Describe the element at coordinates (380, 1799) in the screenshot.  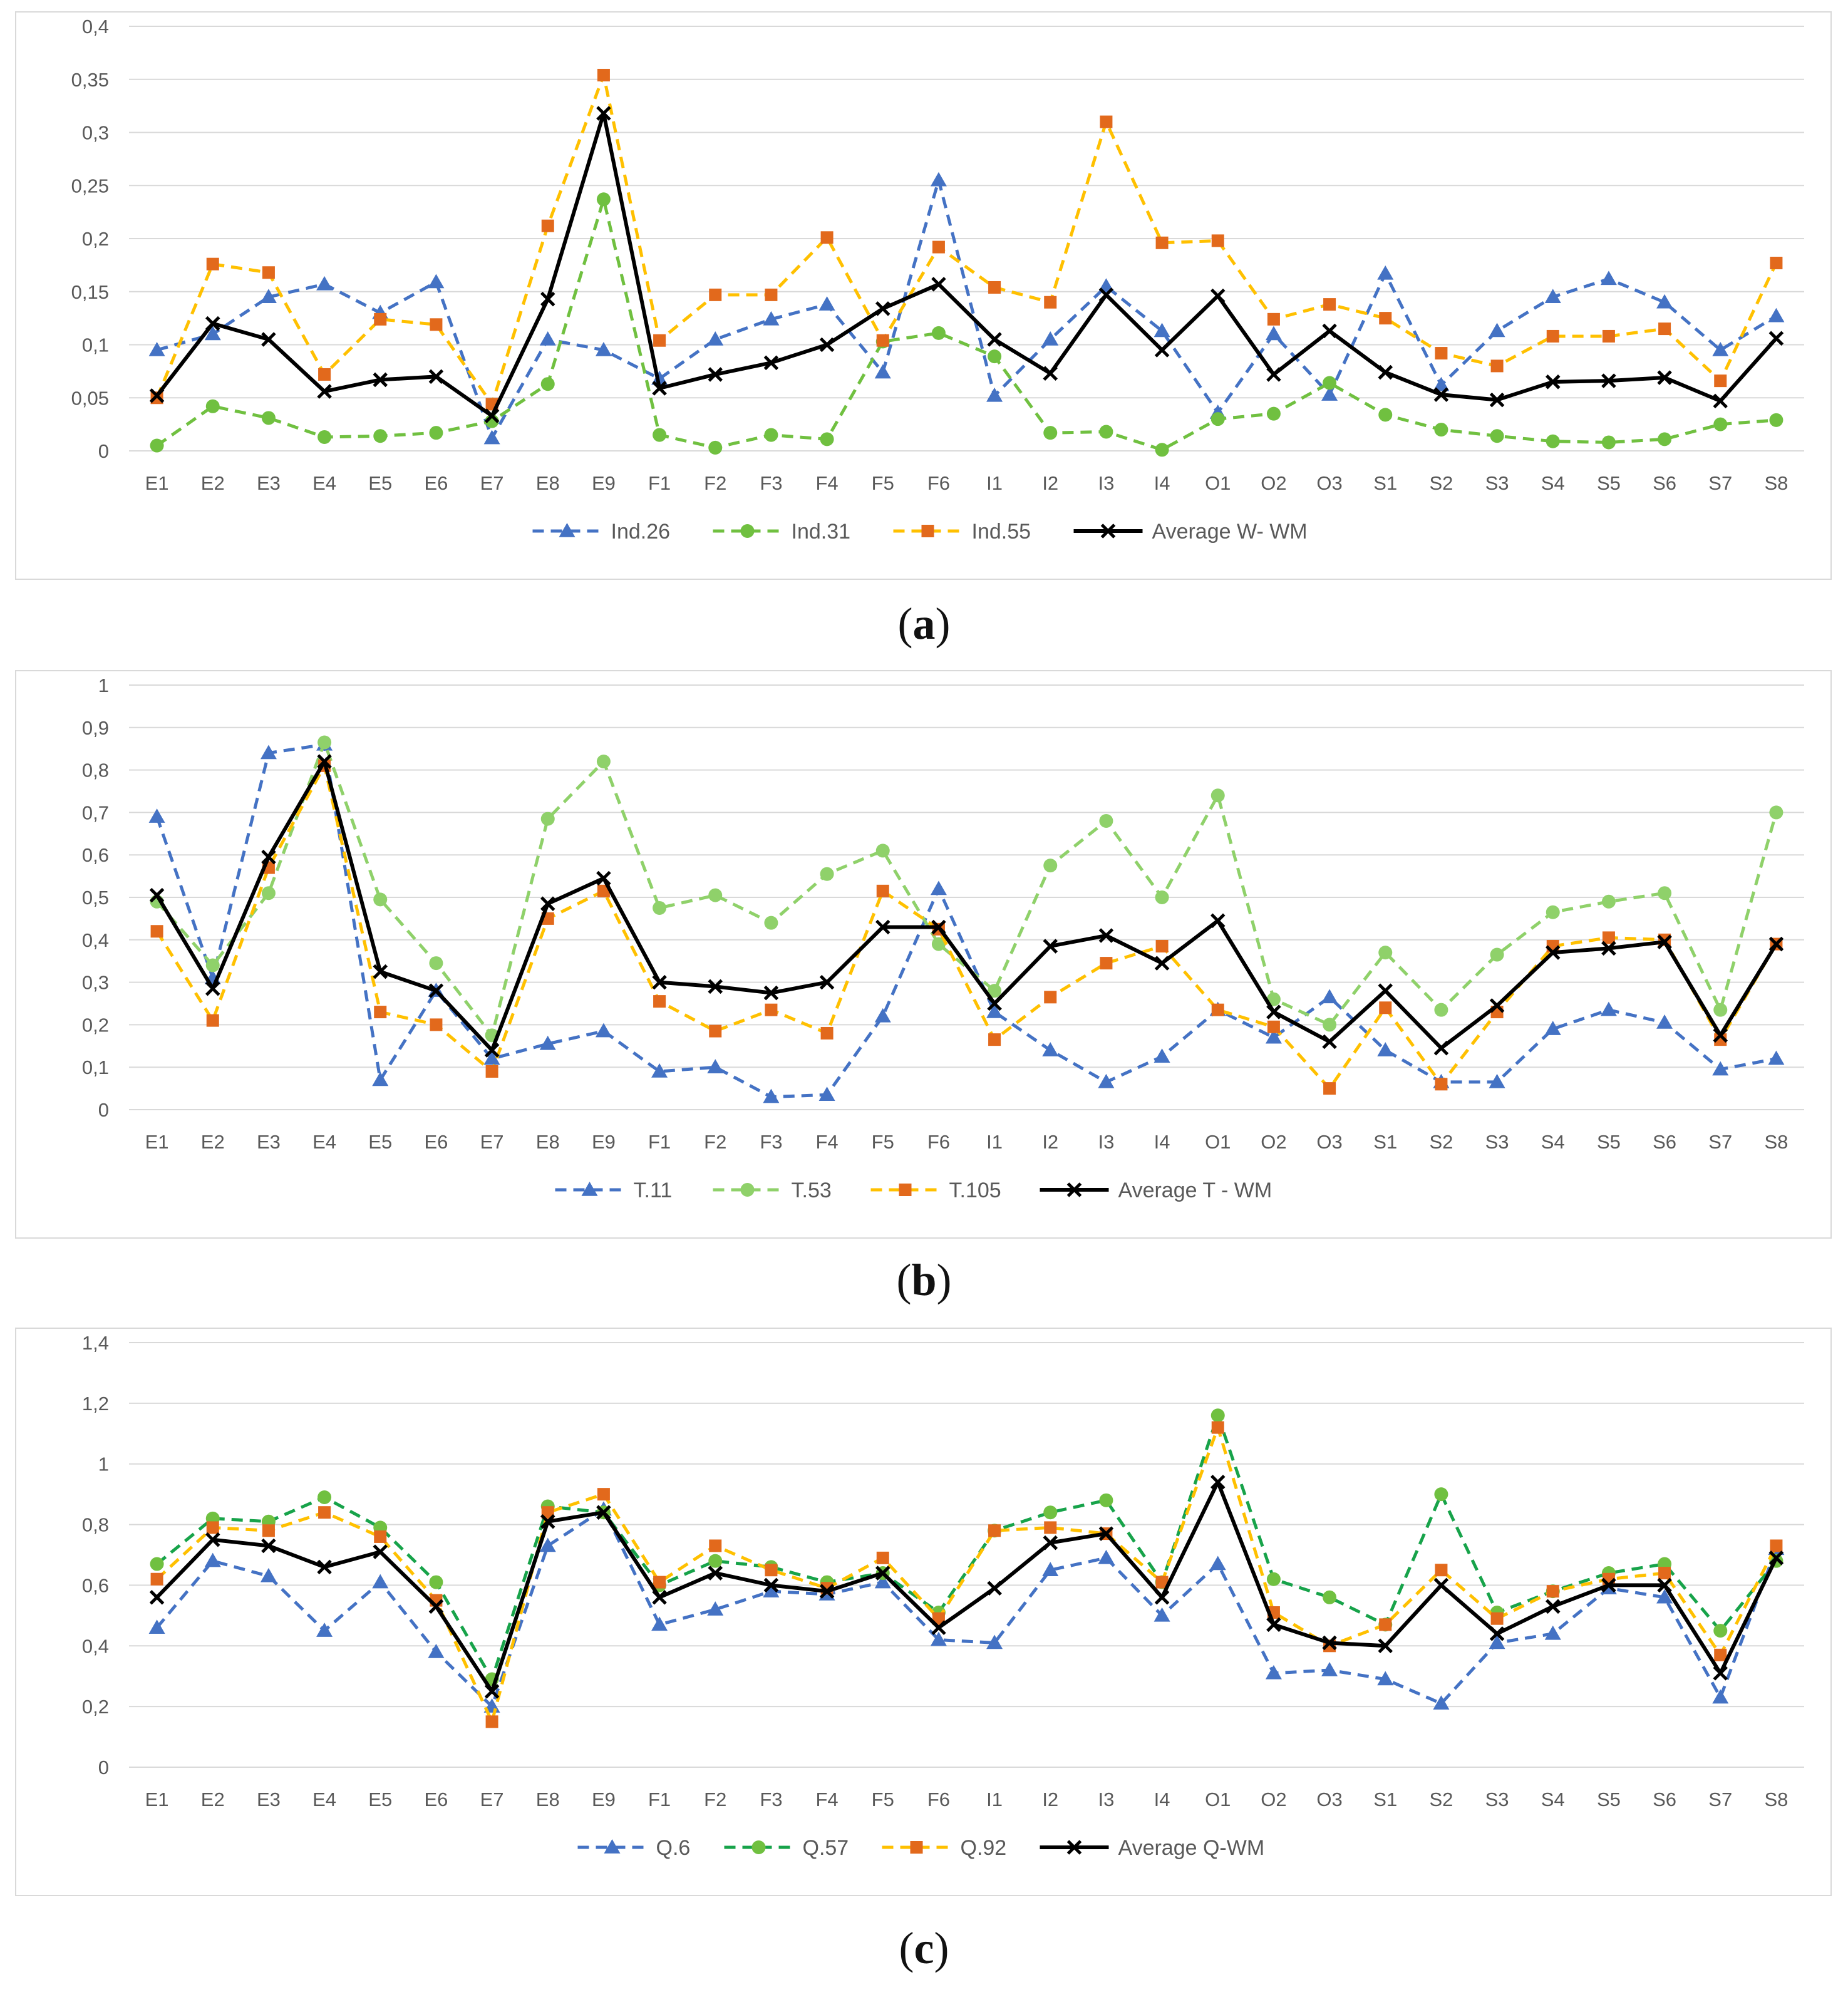
I see `x-tick-label: E5` at that location.